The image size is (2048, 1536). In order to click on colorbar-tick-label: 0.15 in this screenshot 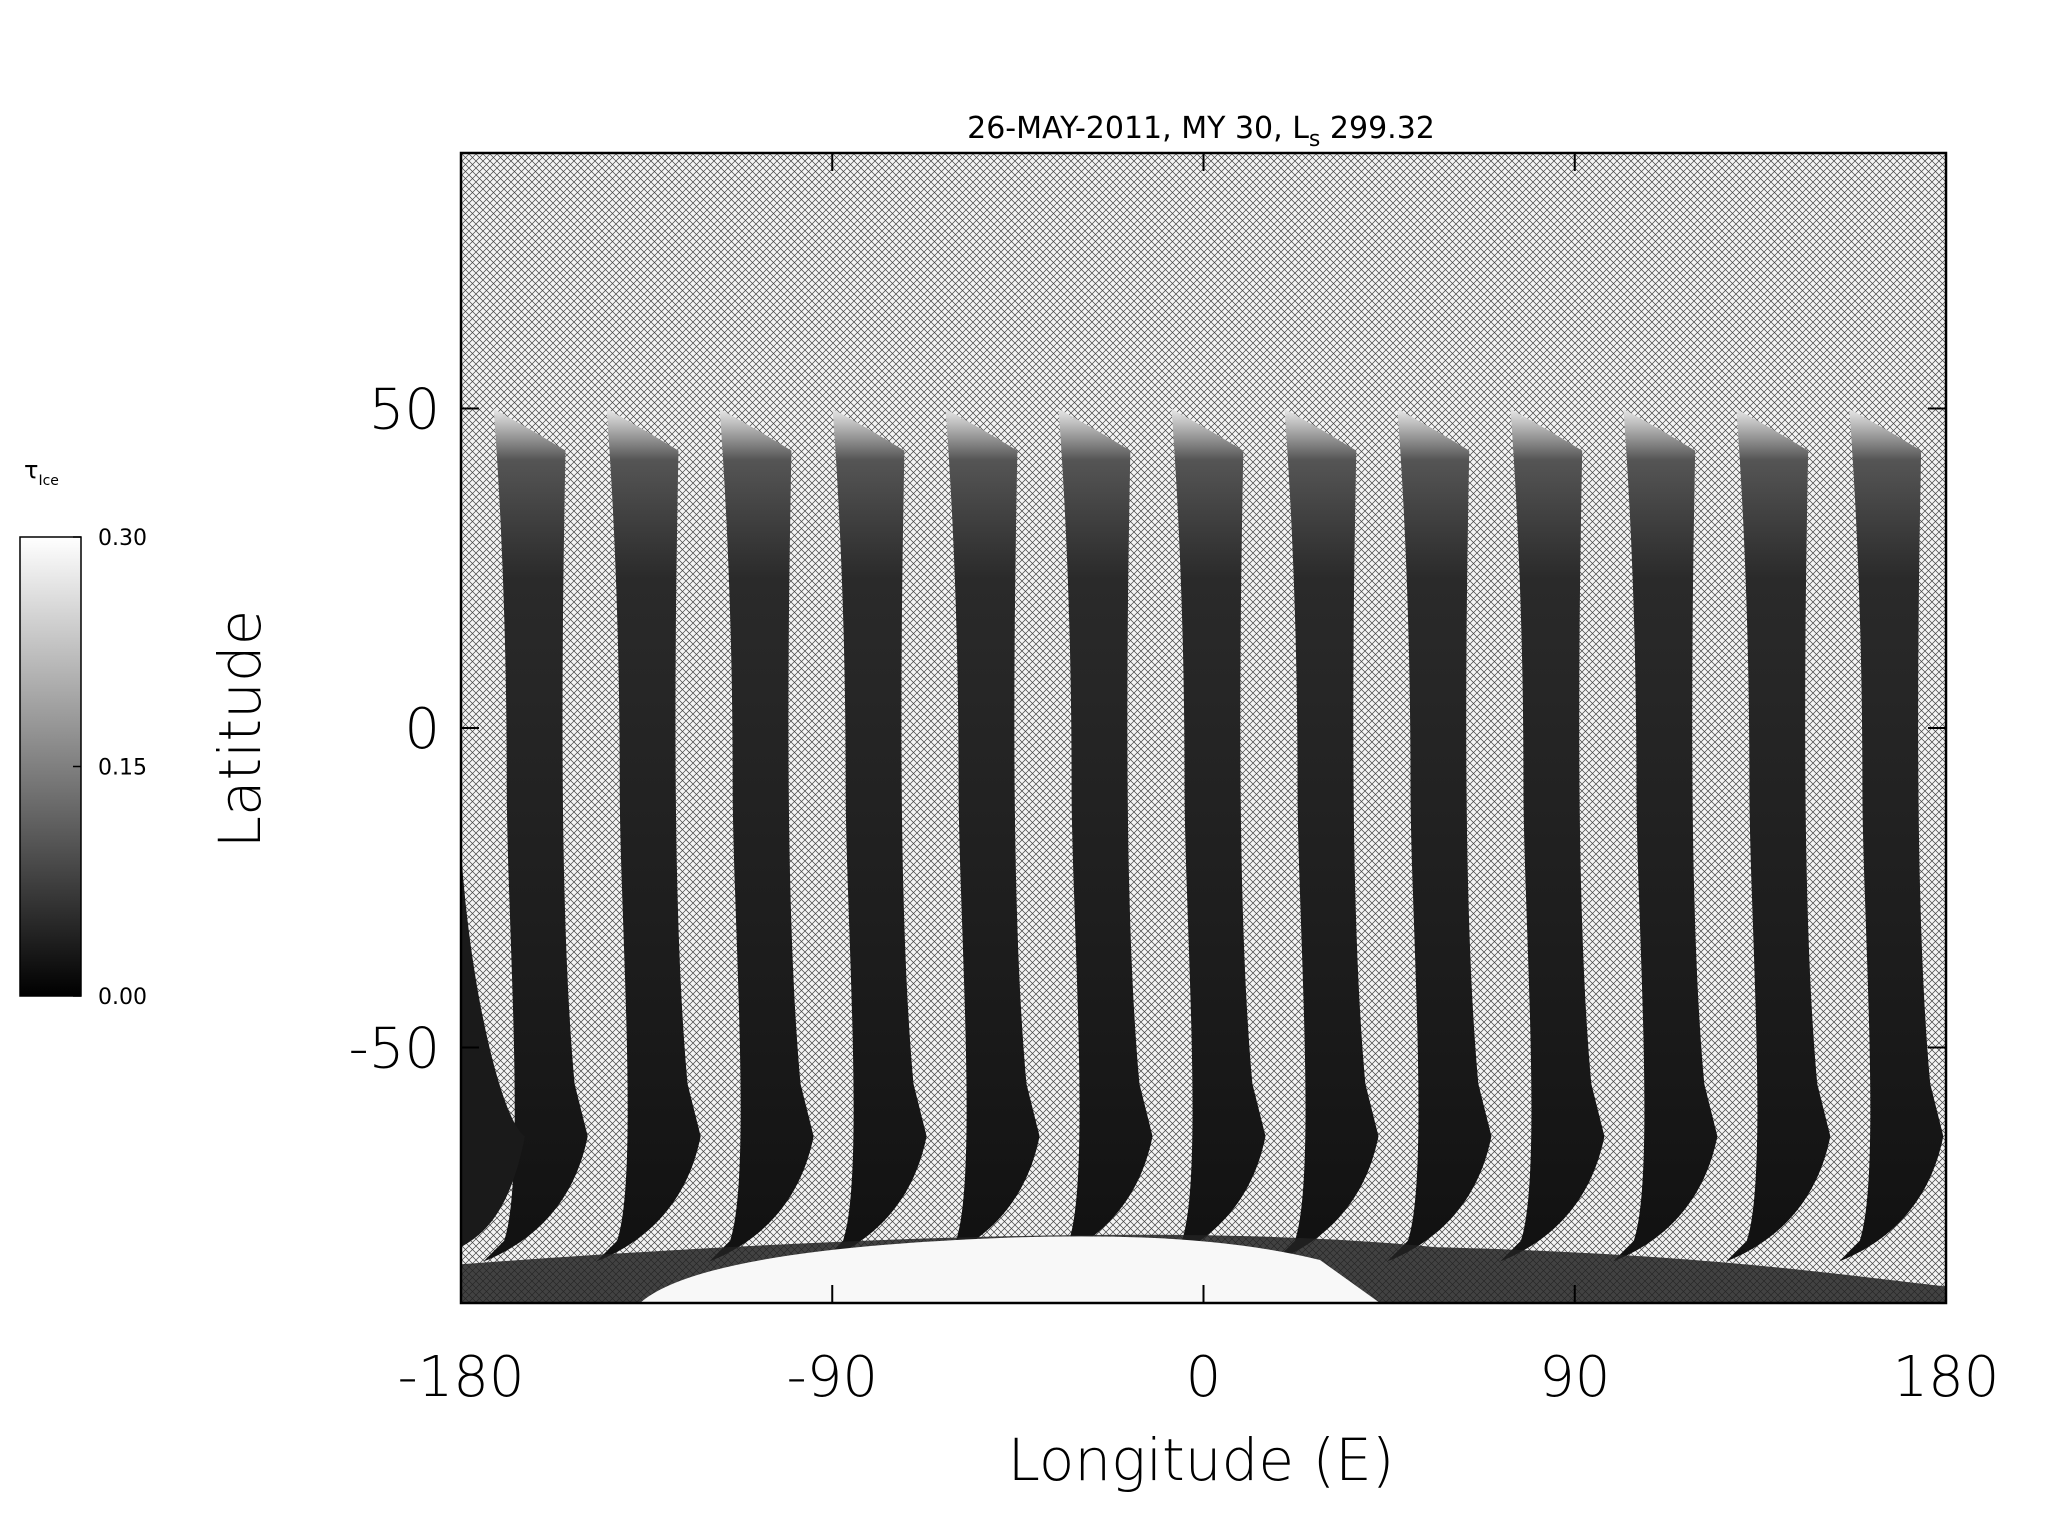, I will do `click(122, 768)`.